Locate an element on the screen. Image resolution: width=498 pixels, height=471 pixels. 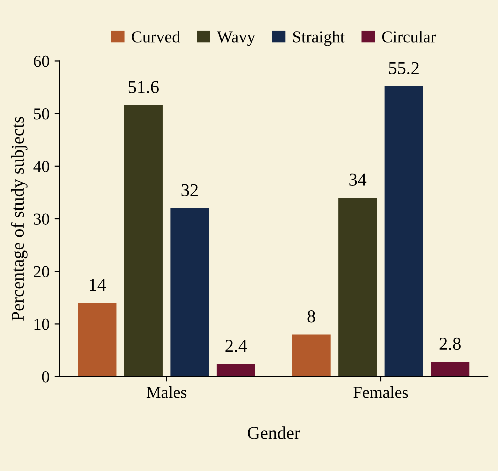
y-tick-label: 0 is located at coordinates (46, 377).